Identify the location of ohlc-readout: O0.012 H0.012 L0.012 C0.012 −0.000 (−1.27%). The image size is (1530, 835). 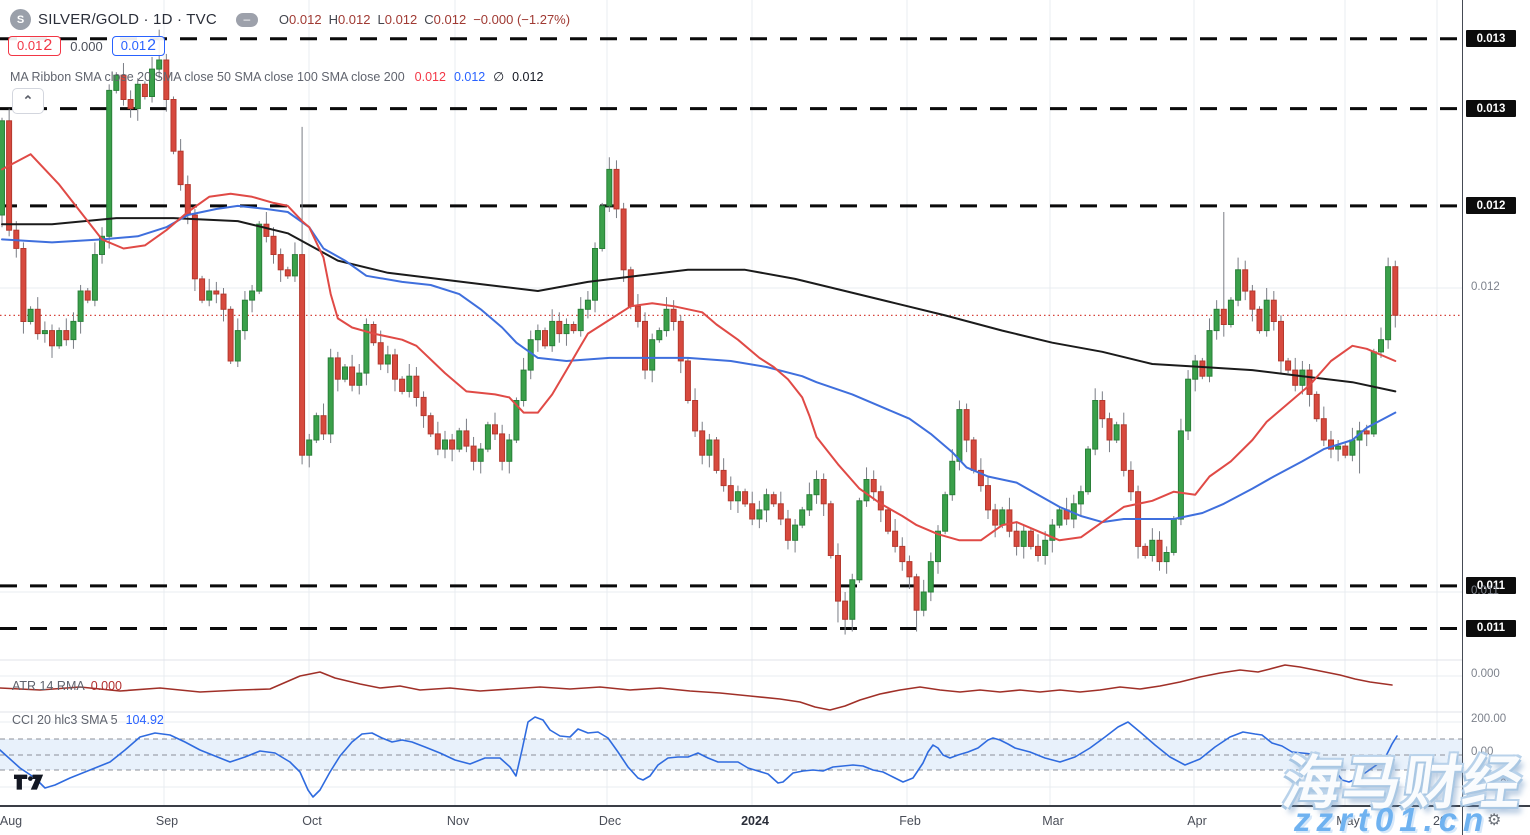
(424, 19).